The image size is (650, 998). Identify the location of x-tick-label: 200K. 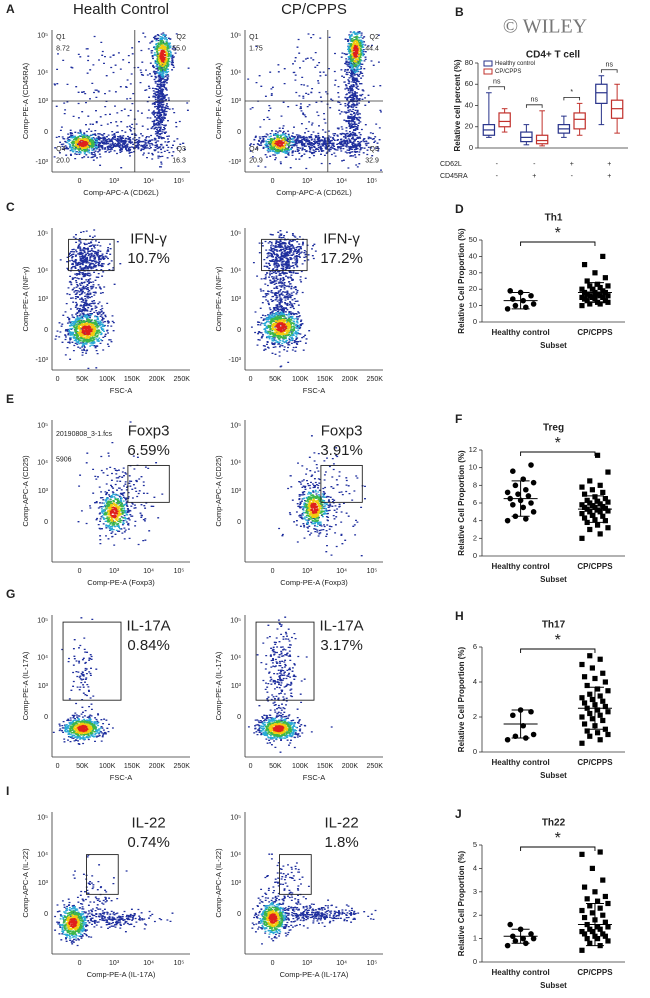
(350, 766).